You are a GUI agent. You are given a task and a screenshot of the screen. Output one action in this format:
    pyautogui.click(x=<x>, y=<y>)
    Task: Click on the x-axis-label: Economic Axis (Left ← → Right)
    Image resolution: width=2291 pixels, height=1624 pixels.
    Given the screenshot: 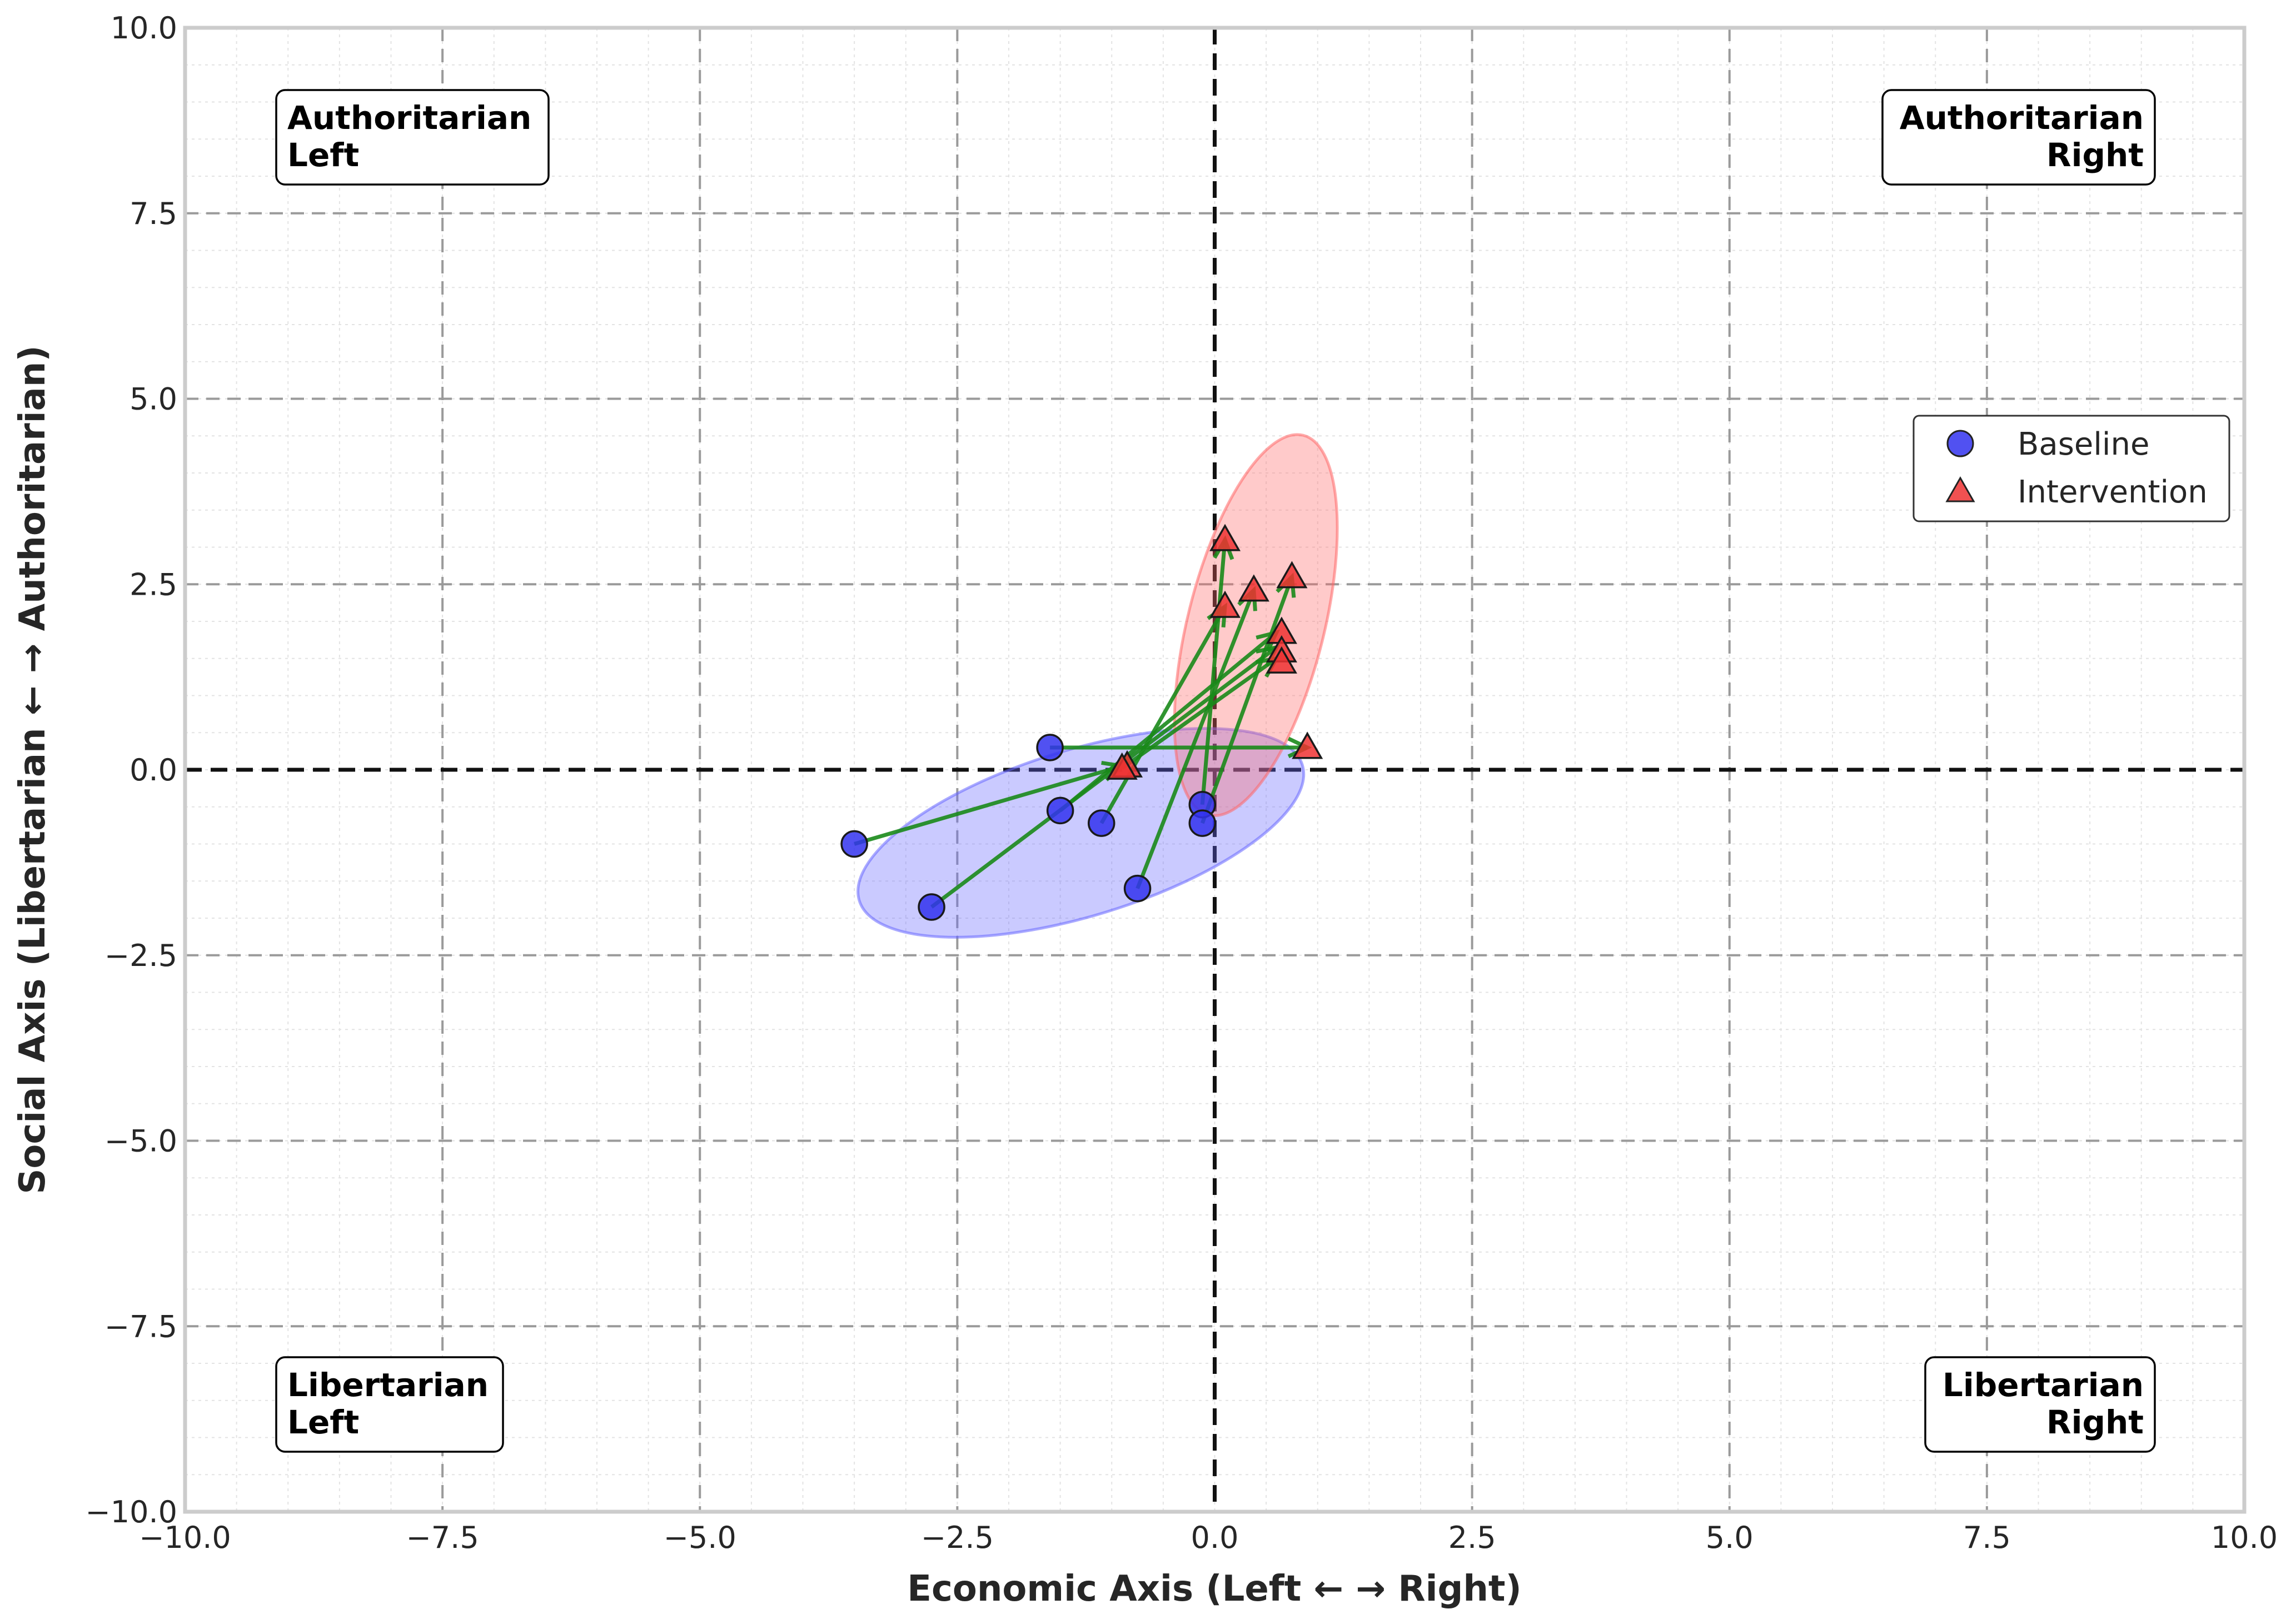 What is the action you would take?
    pyautogui.click(x=1214, y=1589)
    